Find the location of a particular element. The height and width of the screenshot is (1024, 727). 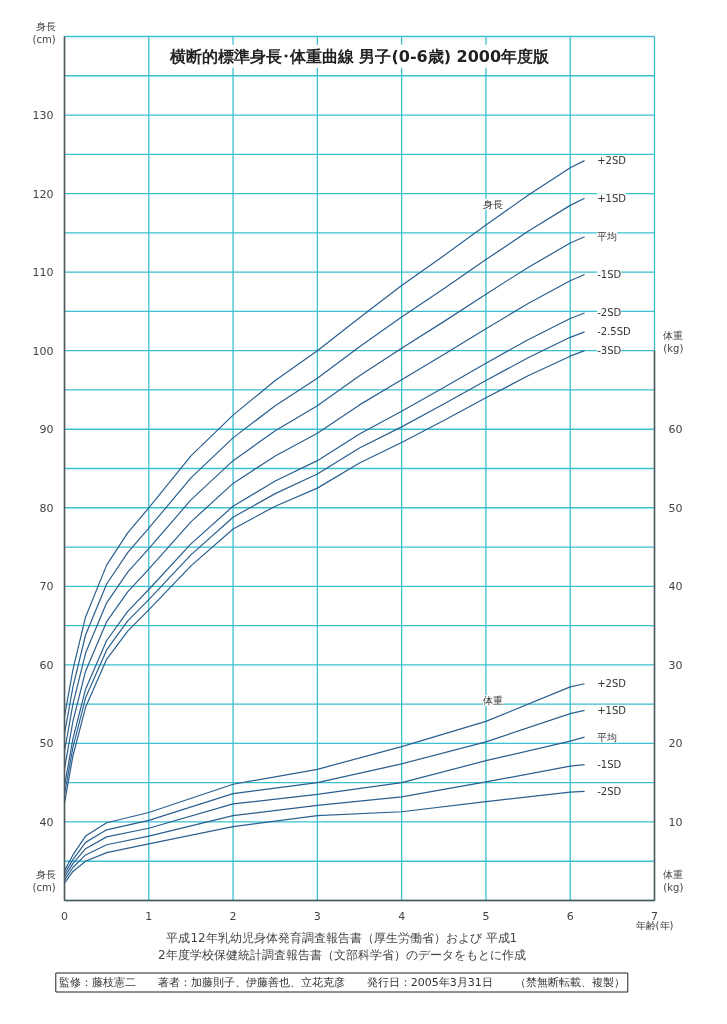

y-tick-label: 100 is located at coordinates (43, 351).